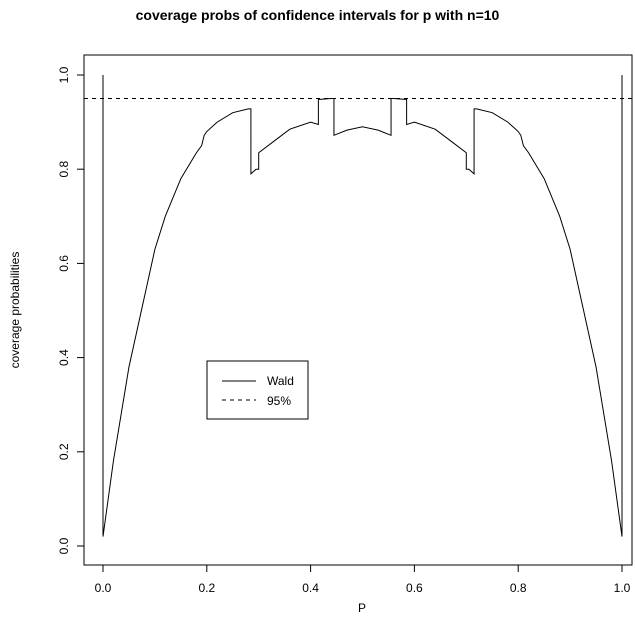 Image resolution: width=635 pixels, height=638 pixels. I want to click on y-tick-label: 0.4, so click(64, 357).